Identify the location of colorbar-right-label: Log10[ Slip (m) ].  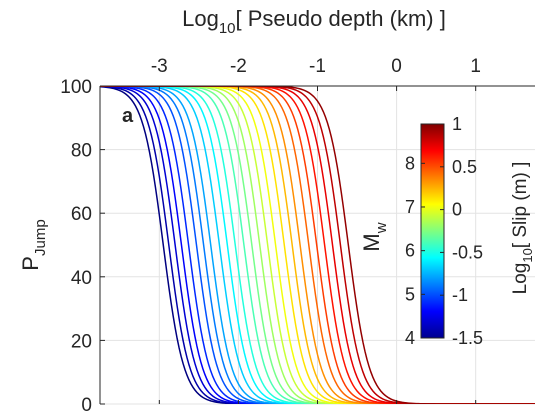
(522, 228).